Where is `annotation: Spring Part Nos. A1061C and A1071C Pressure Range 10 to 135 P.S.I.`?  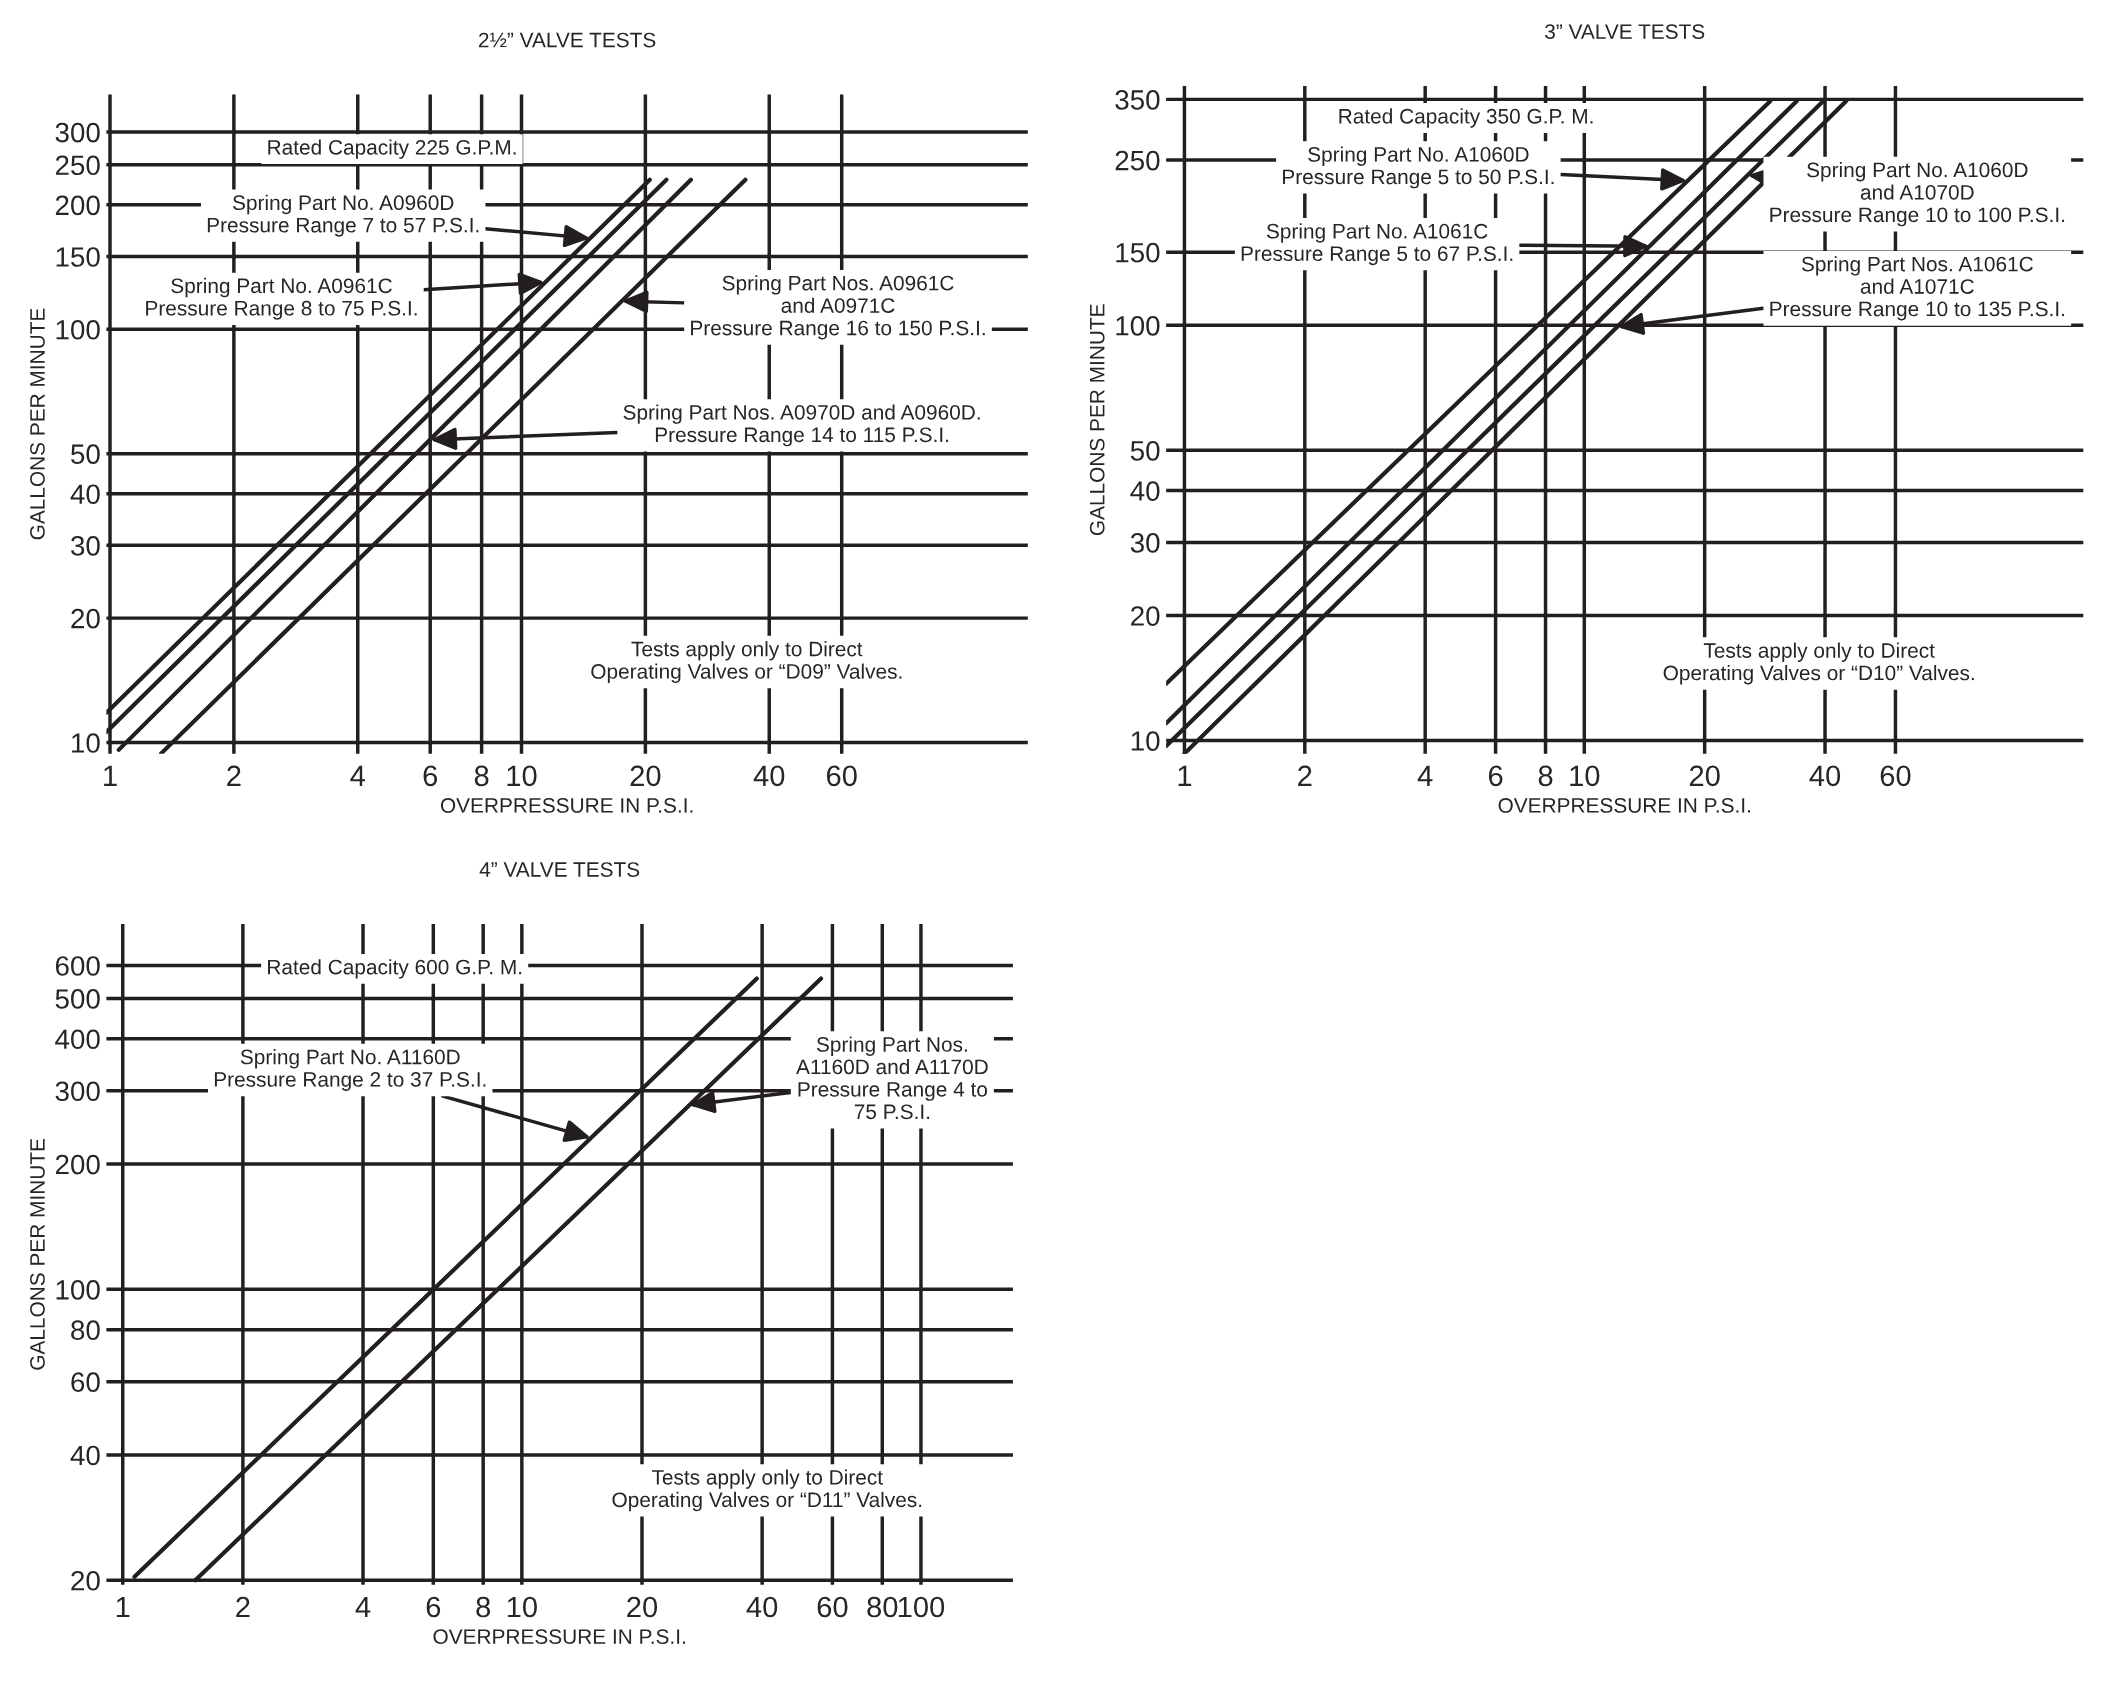
annotation: Spring Part Nos. A1061C and A1071C Pressure Range 10 to 135 P.S.I. is located at coordinates (1917, 288).